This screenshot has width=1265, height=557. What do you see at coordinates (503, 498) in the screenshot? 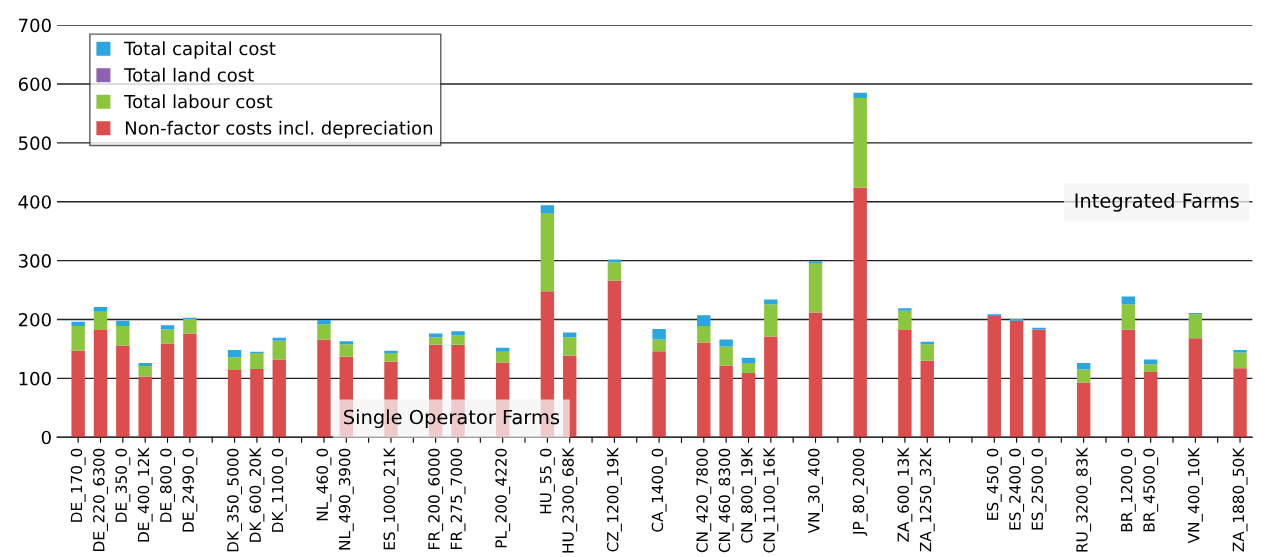
I see `x-tick-label: PL_200_4220` at bounding box center [503, 498].